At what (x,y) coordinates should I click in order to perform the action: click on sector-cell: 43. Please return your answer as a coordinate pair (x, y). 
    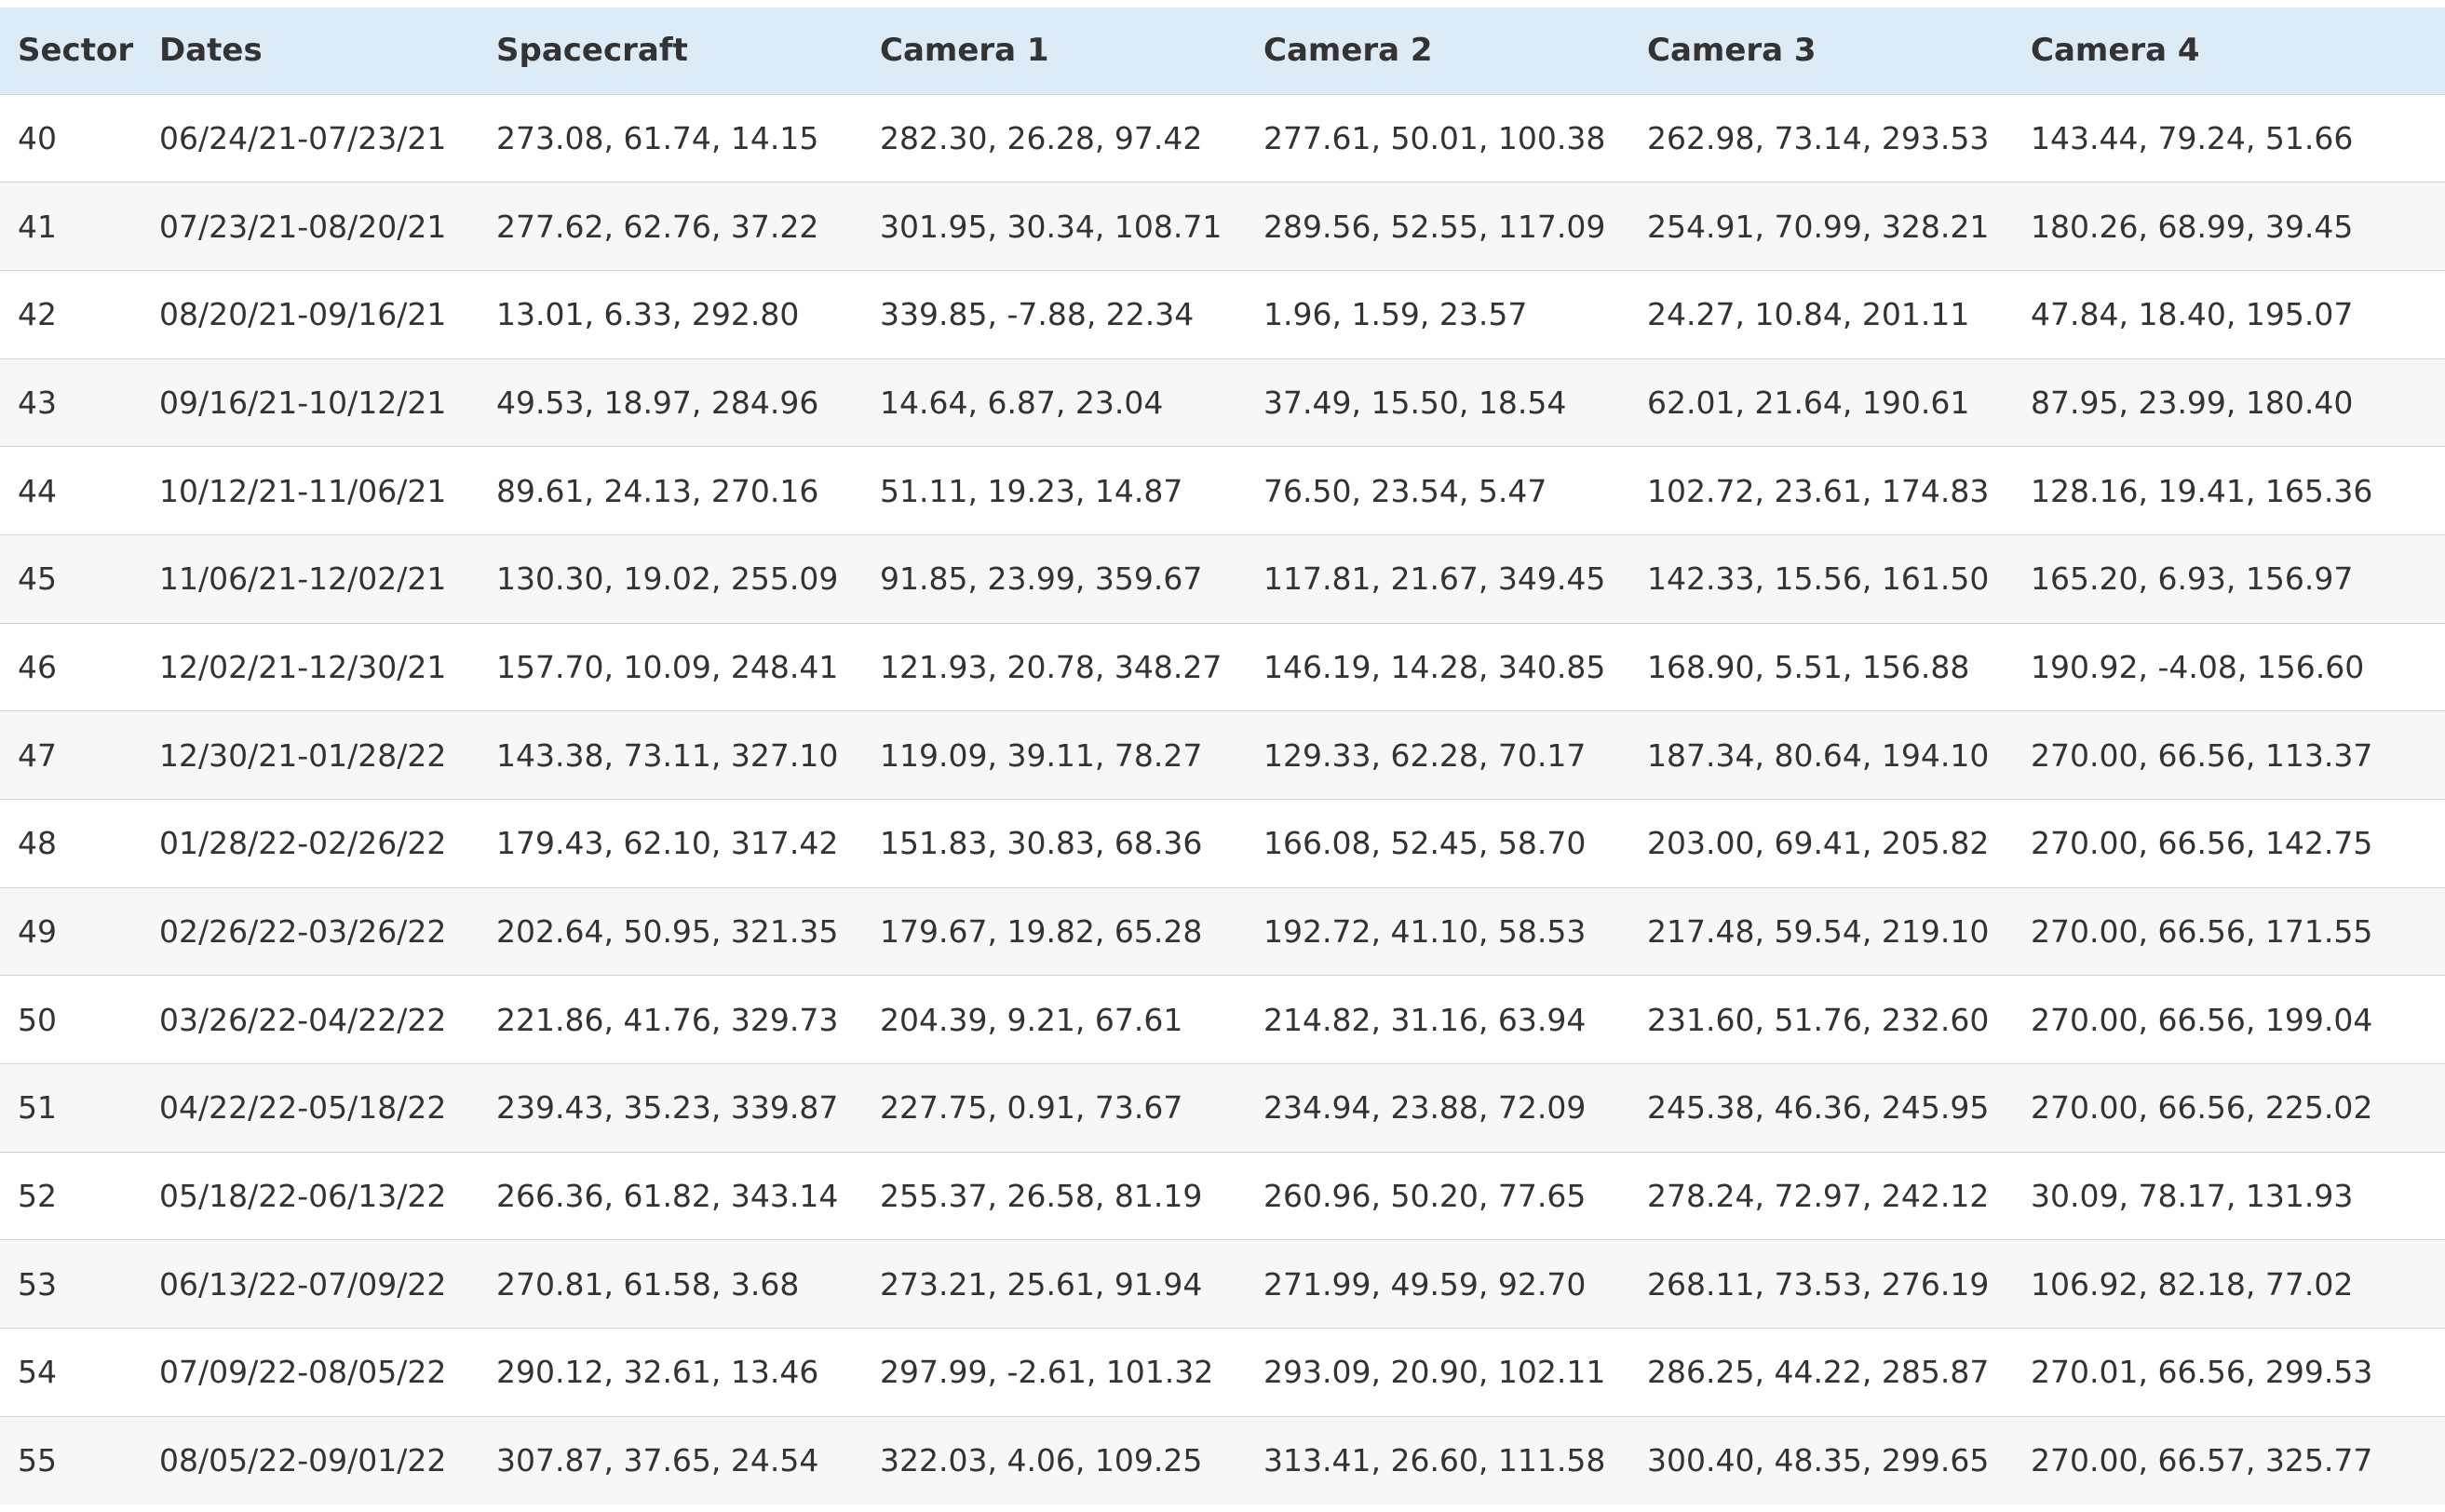
    Looking at the image, I should click on (37, 402).